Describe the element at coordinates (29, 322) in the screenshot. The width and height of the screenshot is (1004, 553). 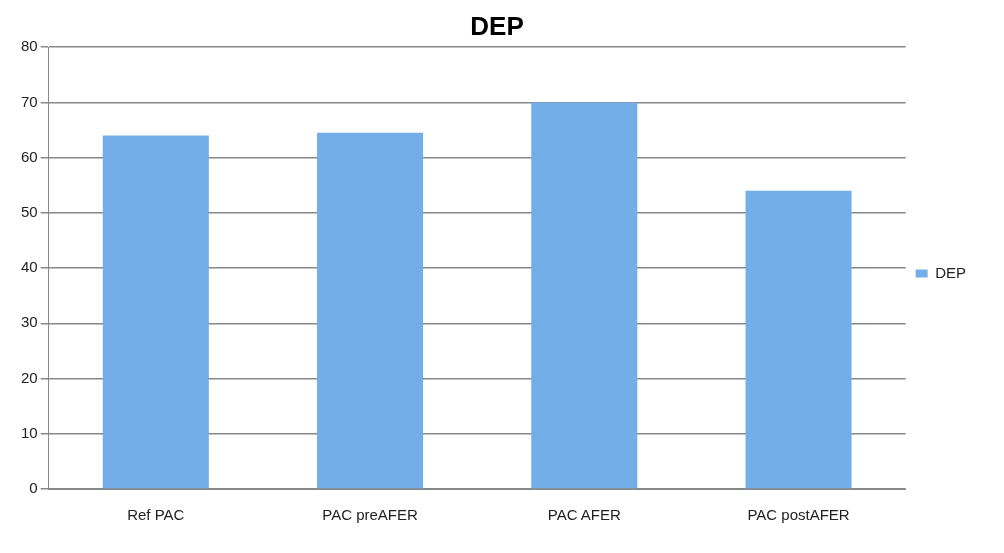
I see `y-tick-label: 30` at that location.